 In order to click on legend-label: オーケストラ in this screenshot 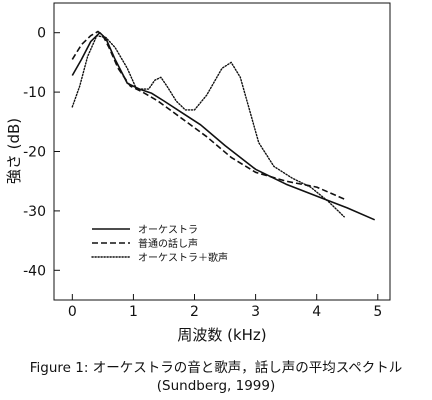, I will do `click(168, 230)`.